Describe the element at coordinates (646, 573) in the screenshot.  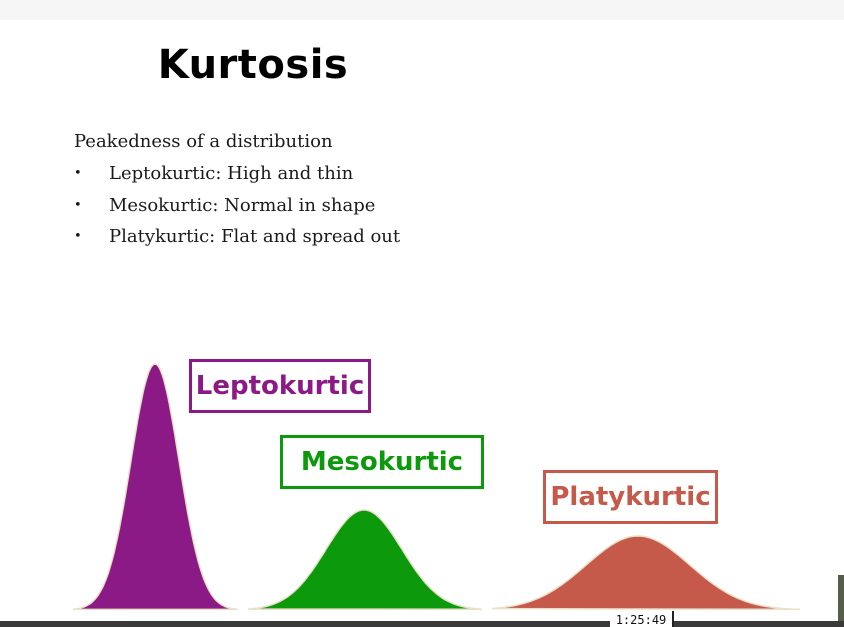
I see `platykurtic-curve` at that location.